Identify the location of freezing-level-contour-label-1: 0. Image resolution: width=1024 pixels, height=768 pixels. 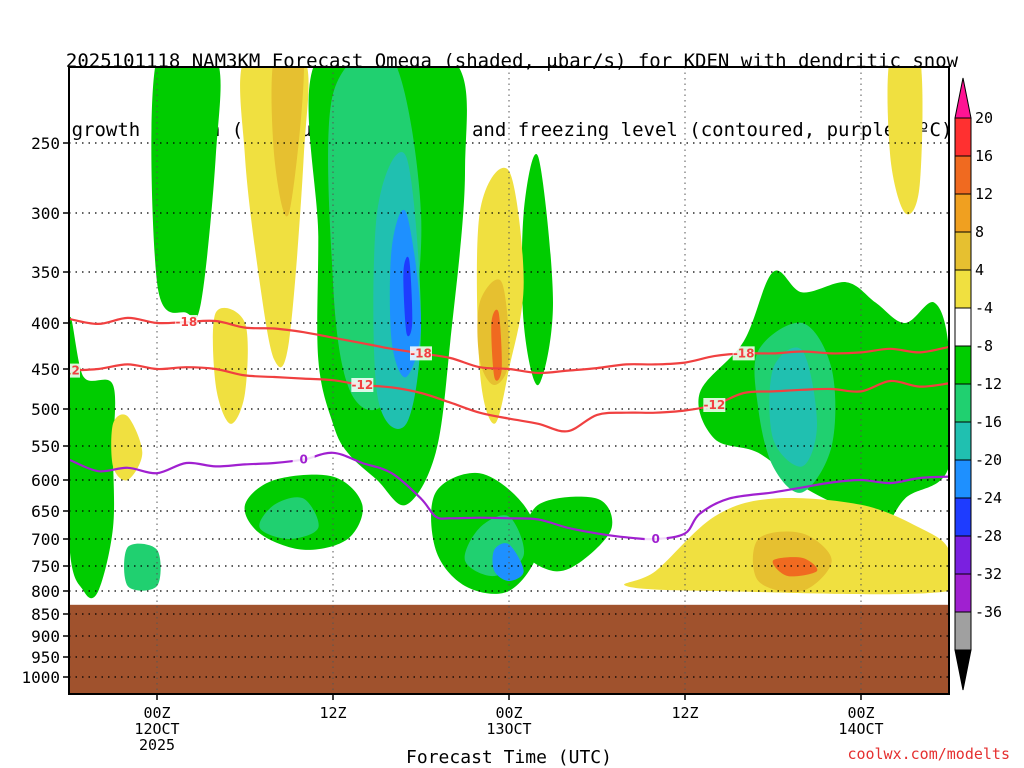
(655, 539).